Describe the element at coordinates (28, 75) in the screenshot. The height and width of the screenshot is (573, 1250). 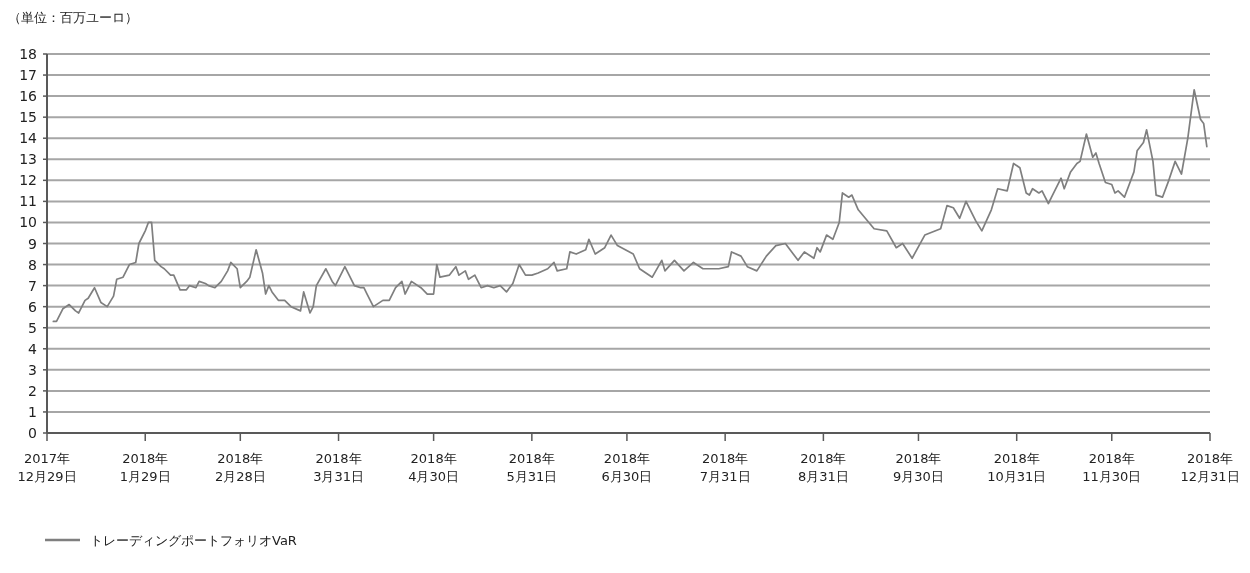
I see `y-tick-label: 17` at that location.